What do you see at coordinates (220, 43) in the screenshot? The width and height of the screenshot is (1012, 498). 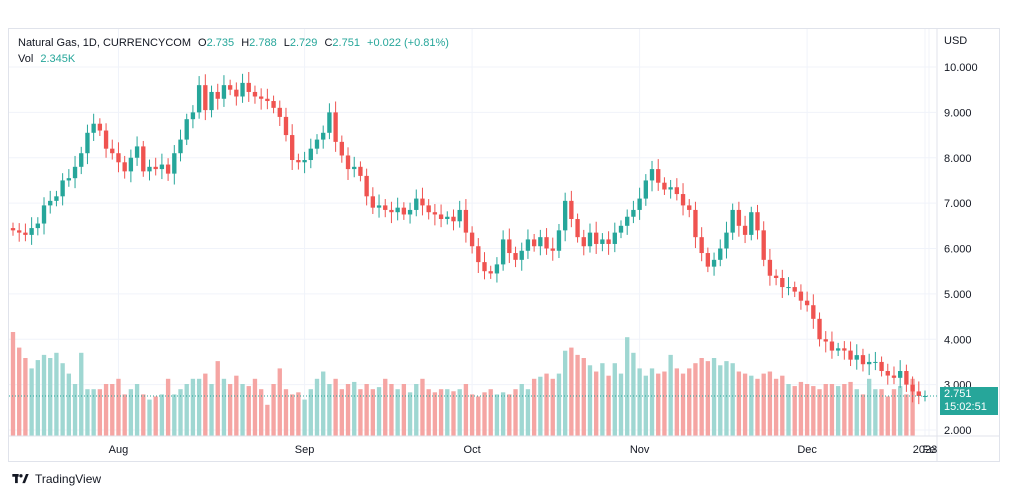 I see `open-value: 2.735` at bounding box center [220, 43].